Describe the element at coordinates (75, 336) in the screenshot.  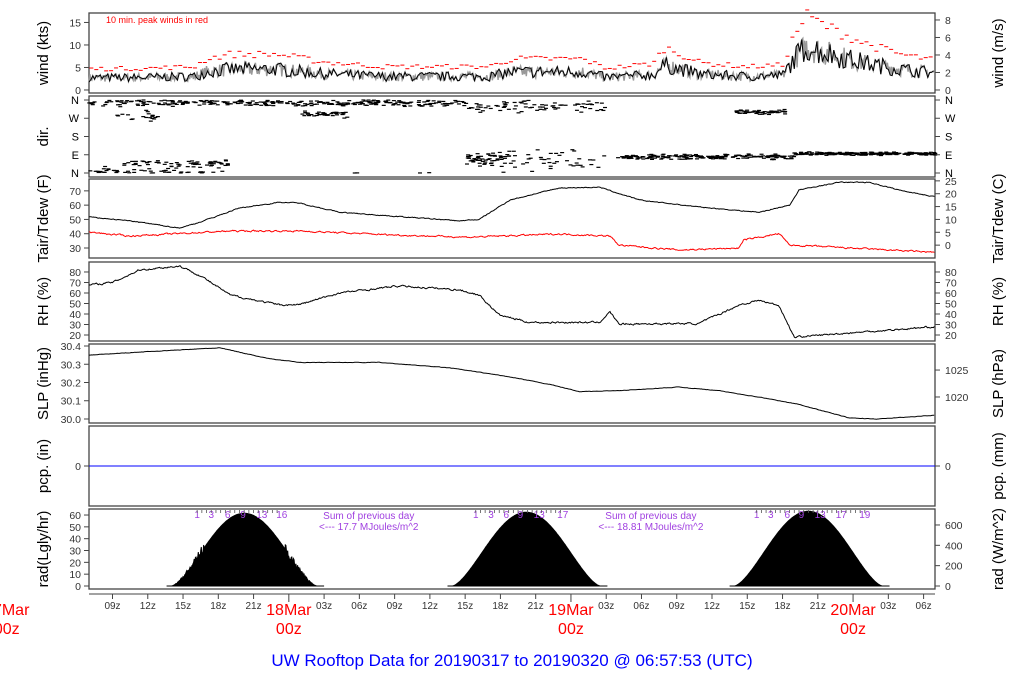
I see `rh-left-tick-label: 20` at that location.